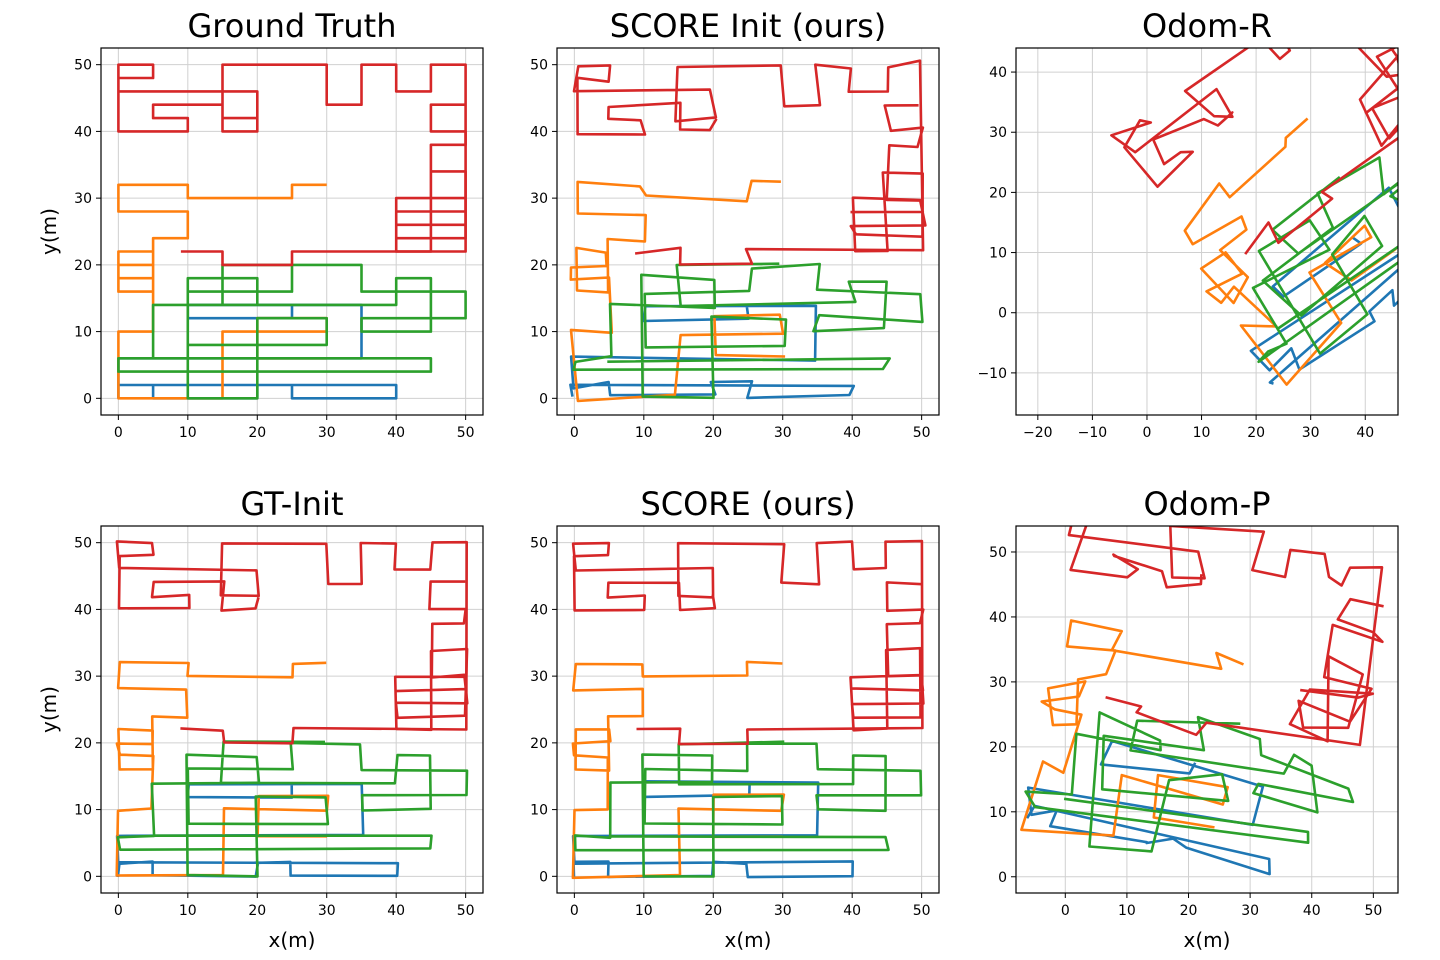 Image resolution: width=1440 pixels, height=960 pixels. What do you see at coordinates (1207, 26) in the screenshot?
I see `panel-title: Odom-R` at bounding box center [1207, 26].